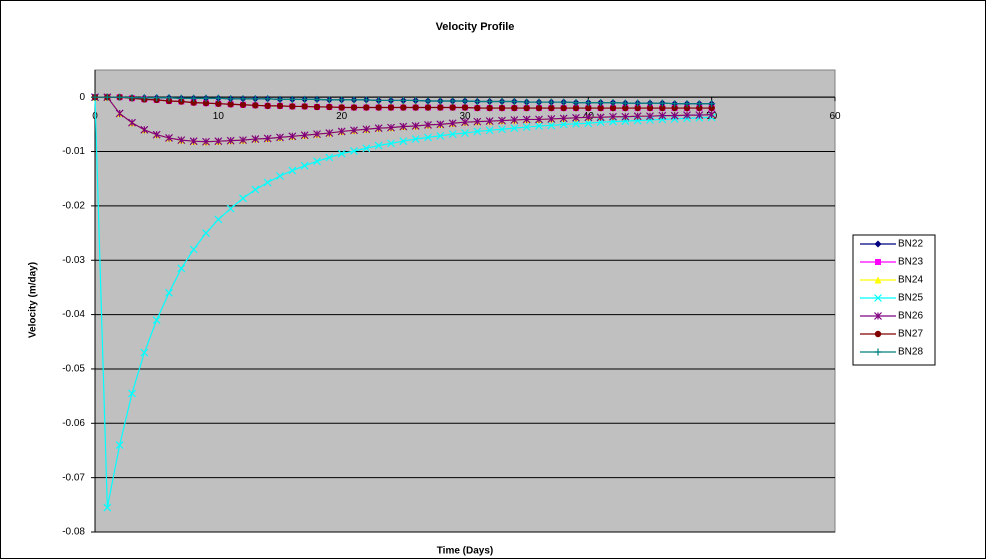  I want to click on legend-label: BN26, so click(910, 316).